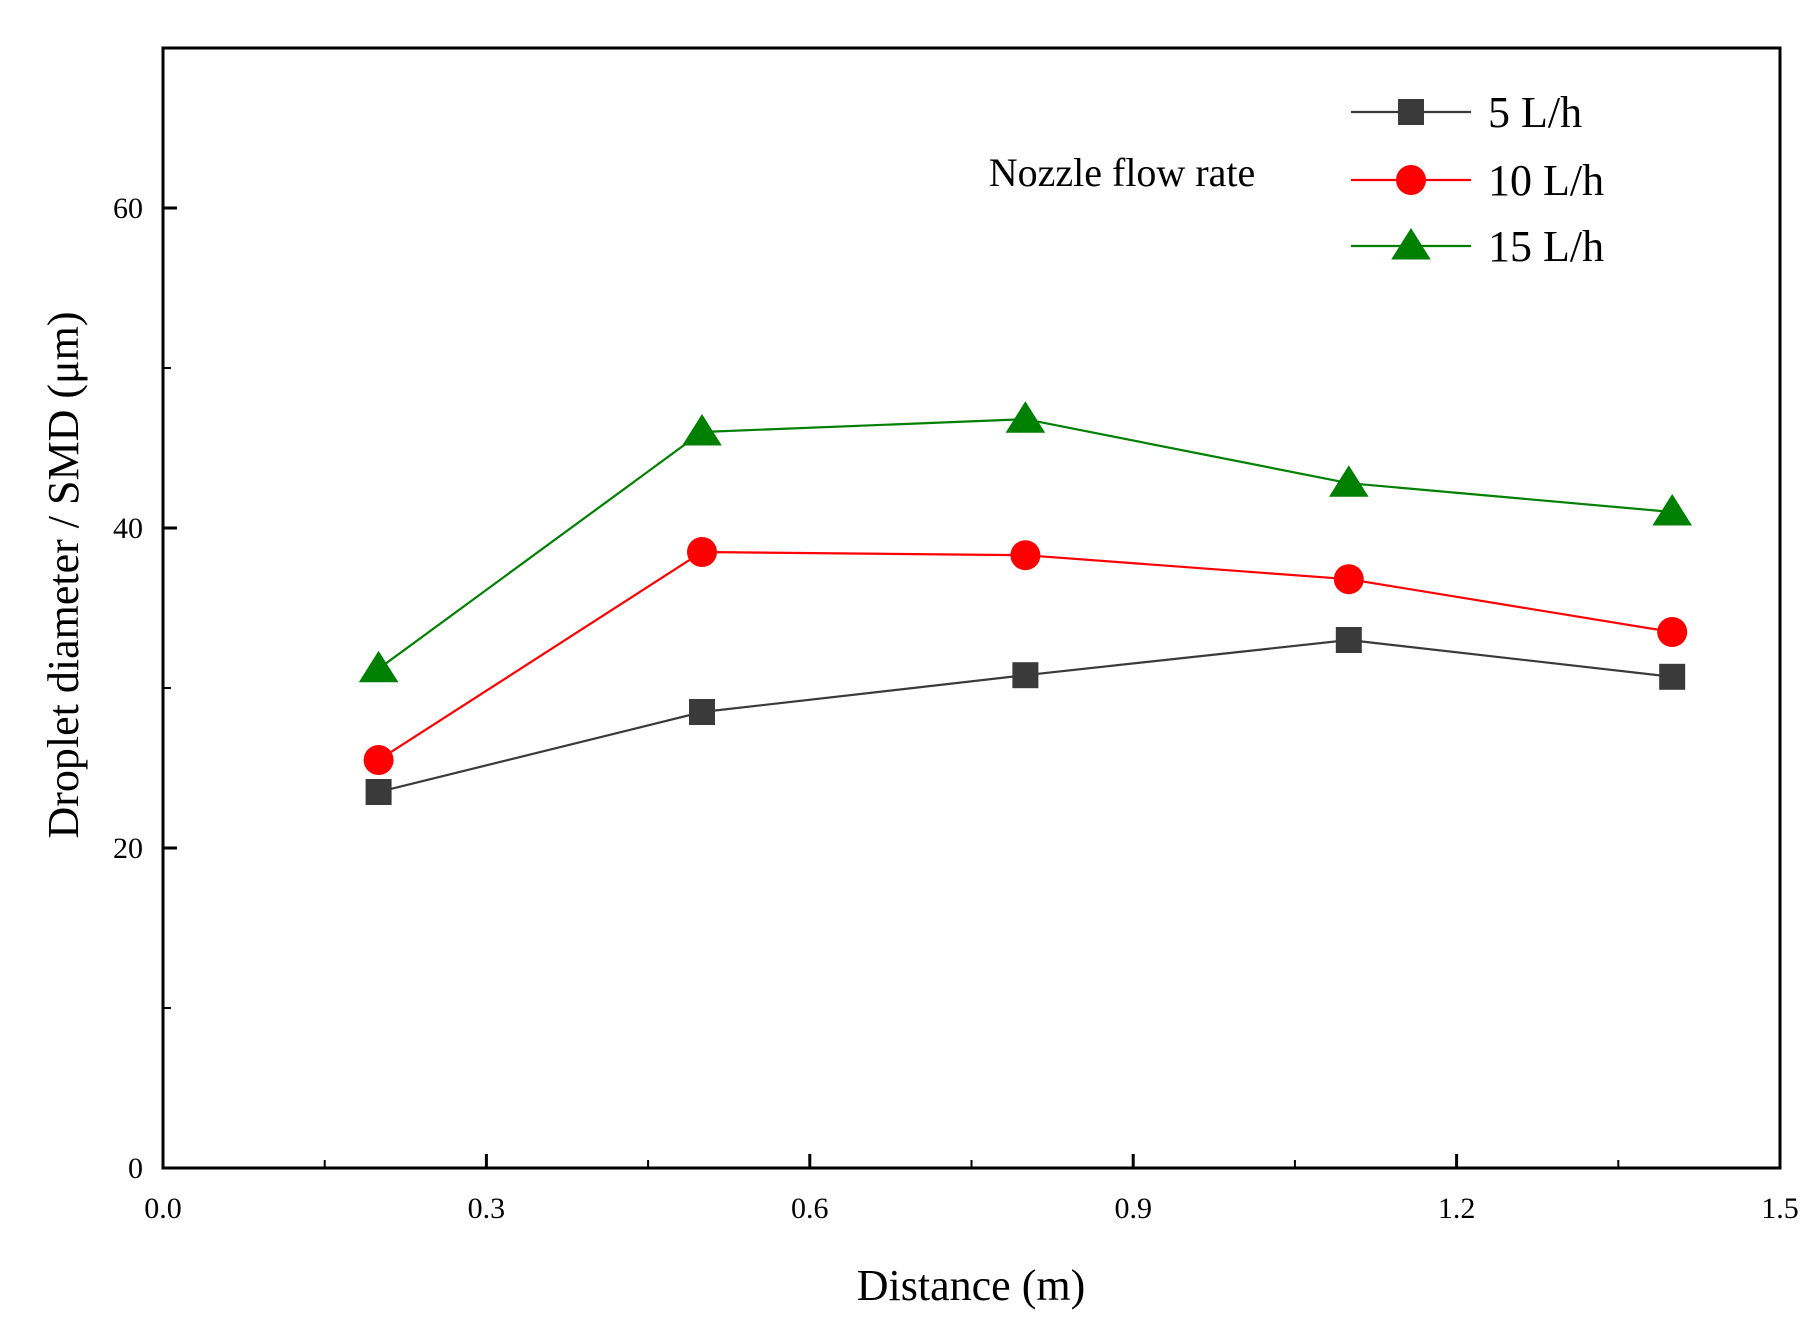 The height and width of the screenshot is (1326, 1818). I want to click on x-axis-ticks: 0.0 0.3 0.6 0.9 1.2 1.5, so click(971, 1189).